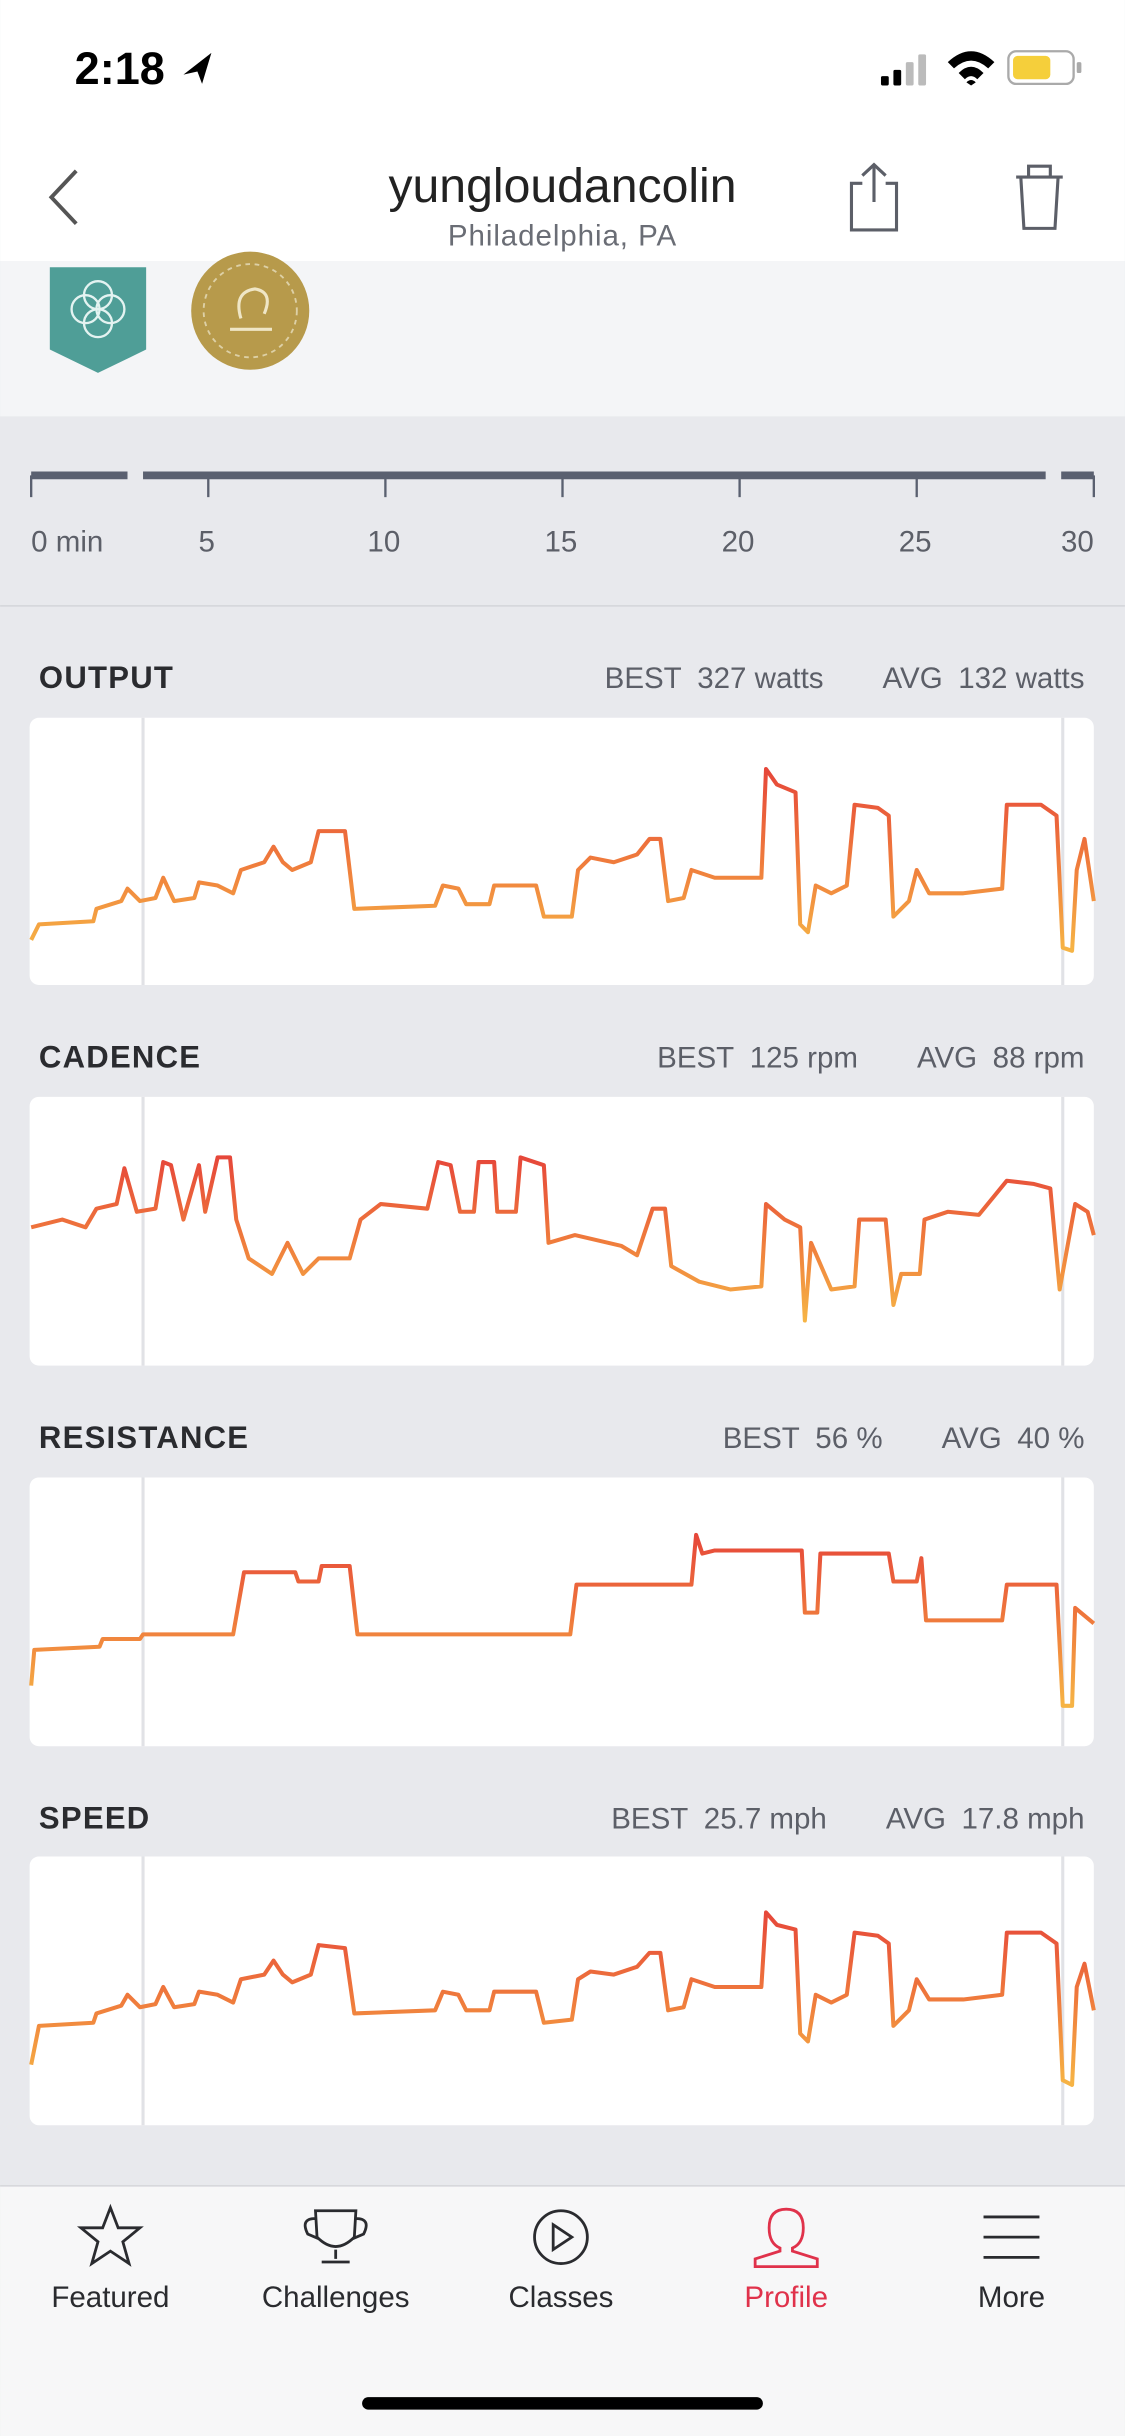 This screenshot has height=2436, width=1125. Describe the element at coordinates (110, 2297) in the screenshot. I see `tab-label: Featured` at that location.